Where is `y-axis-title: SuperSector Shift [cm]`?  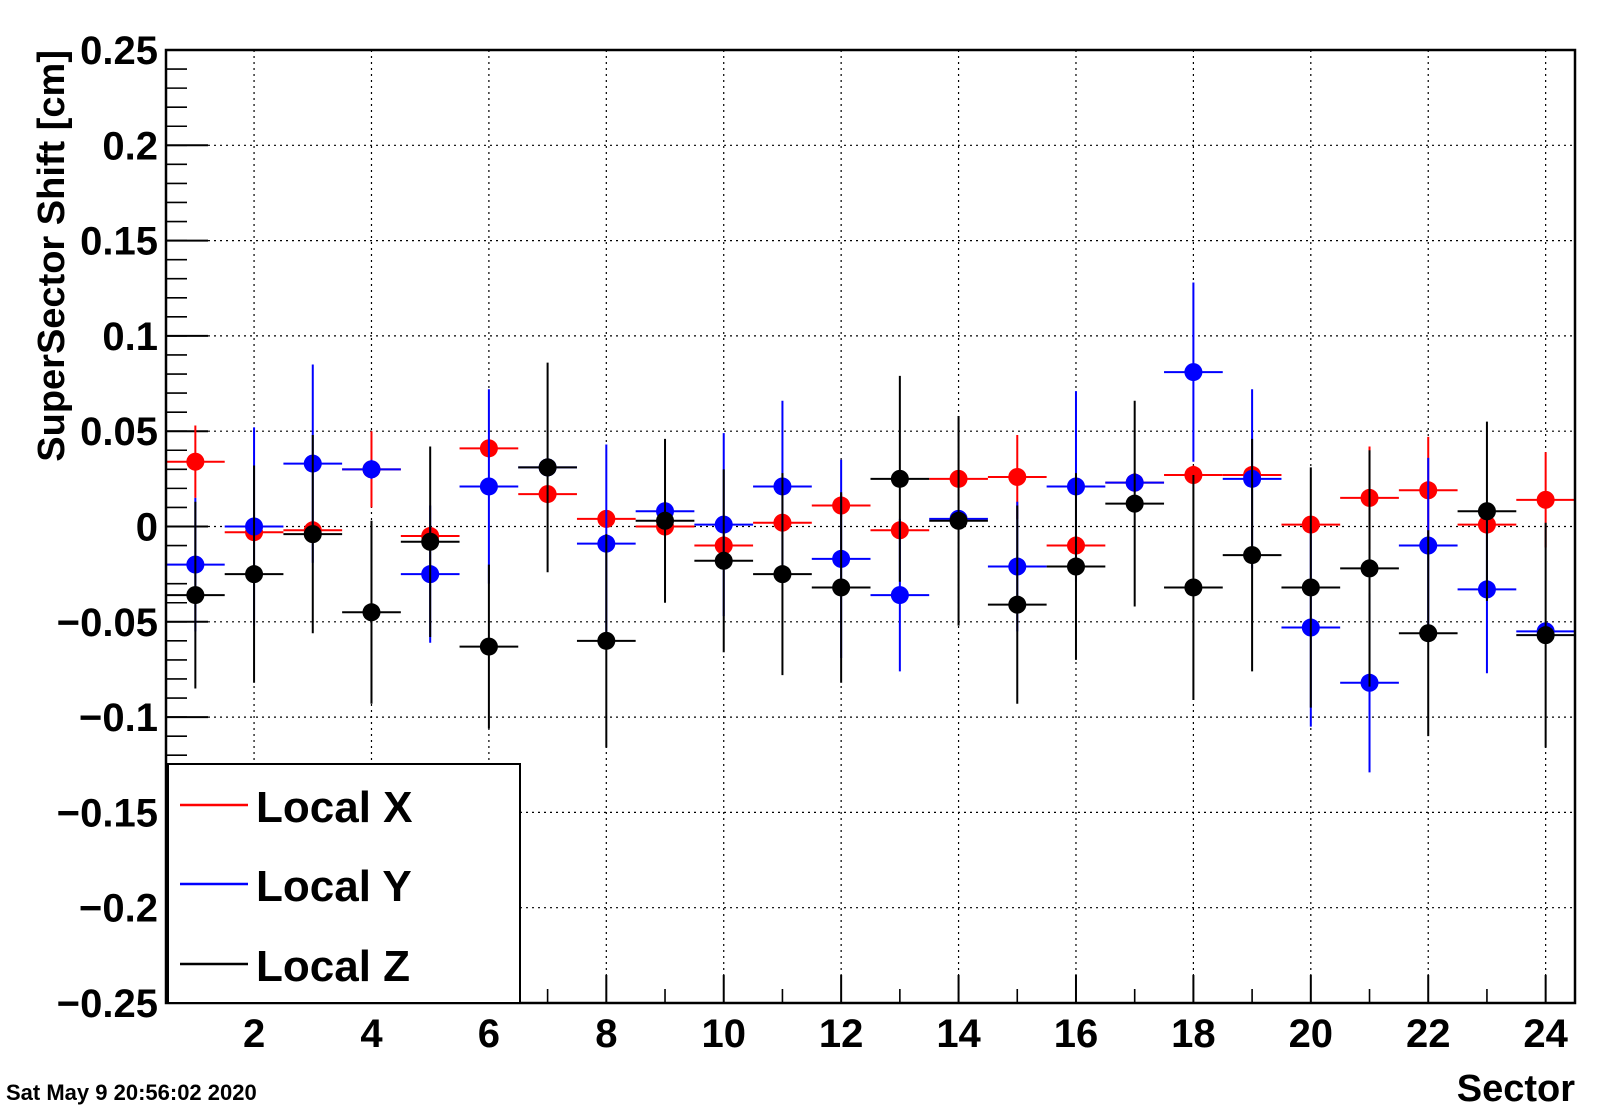
y-axis-title: SuperSector Shift [cm] is located at coordinates (52, 256).